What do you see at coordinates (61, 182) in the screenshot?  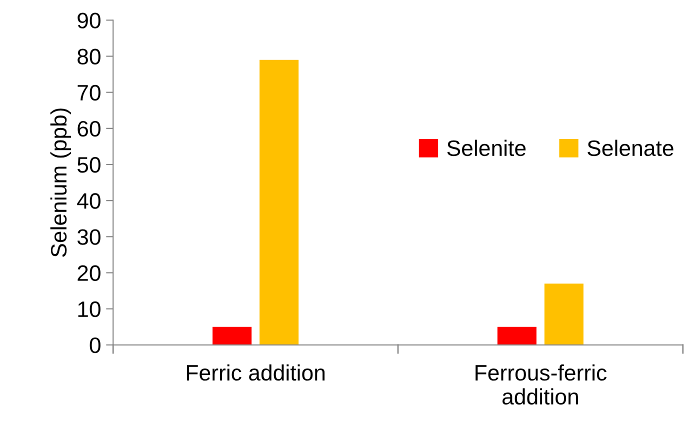 I see `y-axis-title: Selenium (ppb)` at bounding box center [61, 182].